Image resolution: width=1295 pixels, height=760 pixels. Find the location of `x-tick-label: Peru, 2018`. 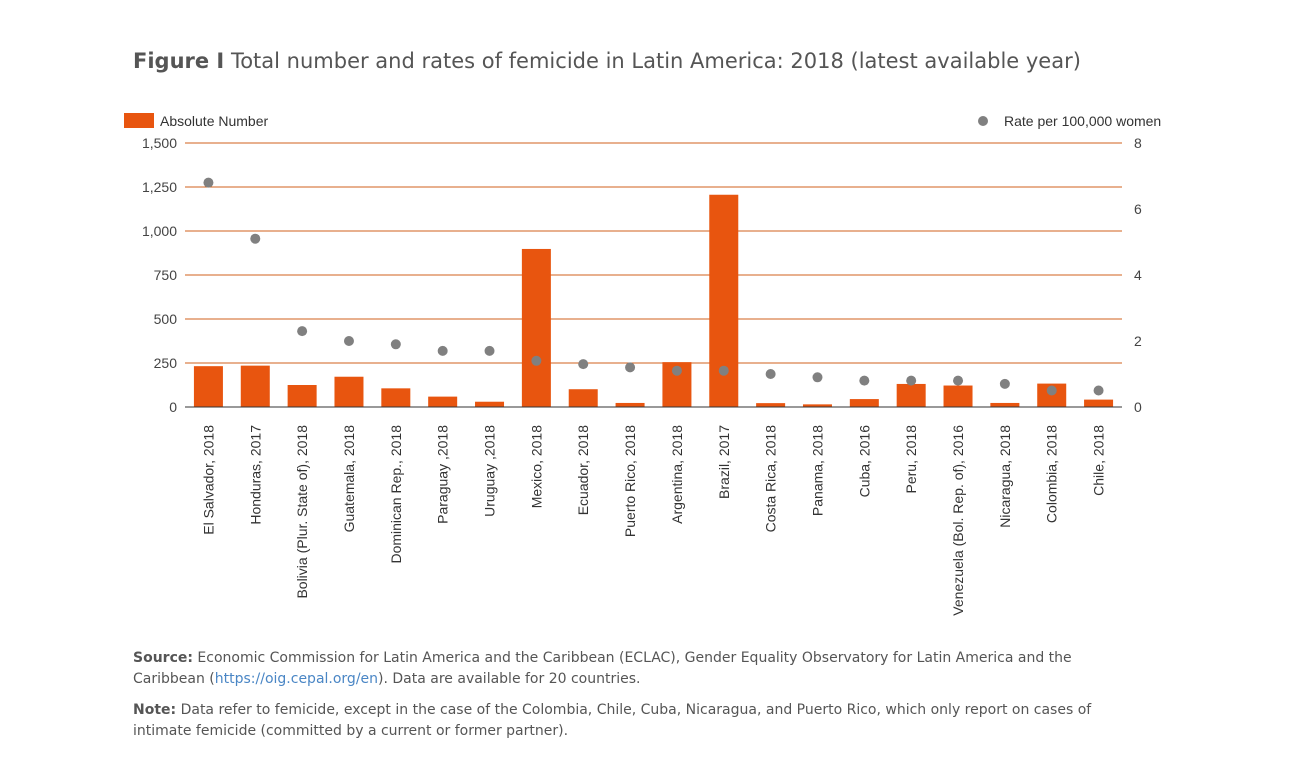

x-tick-label: Peru, 2018 is located at coordinates (911, 459).